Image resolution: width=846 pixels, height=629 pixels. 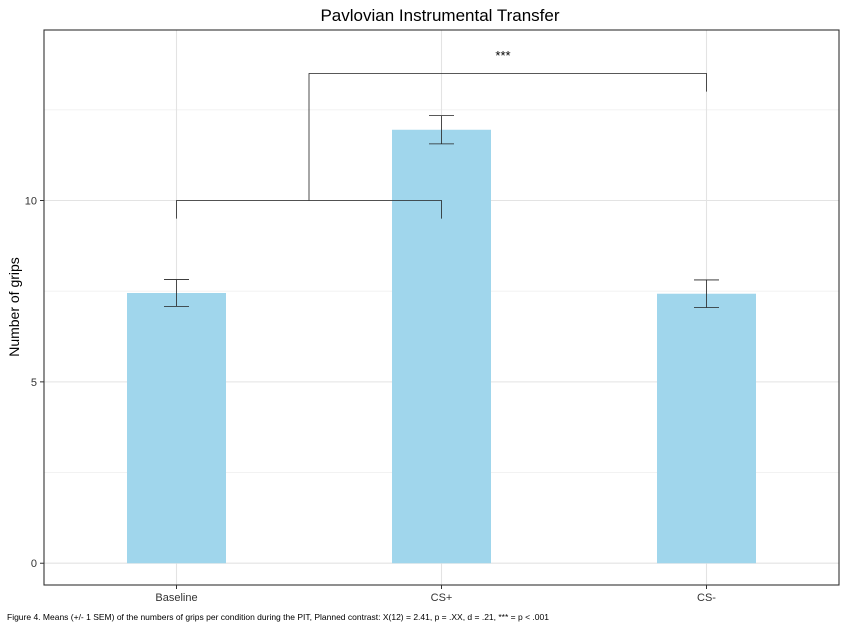 I want to click on outer-bracket, so click(x=507, y=137).